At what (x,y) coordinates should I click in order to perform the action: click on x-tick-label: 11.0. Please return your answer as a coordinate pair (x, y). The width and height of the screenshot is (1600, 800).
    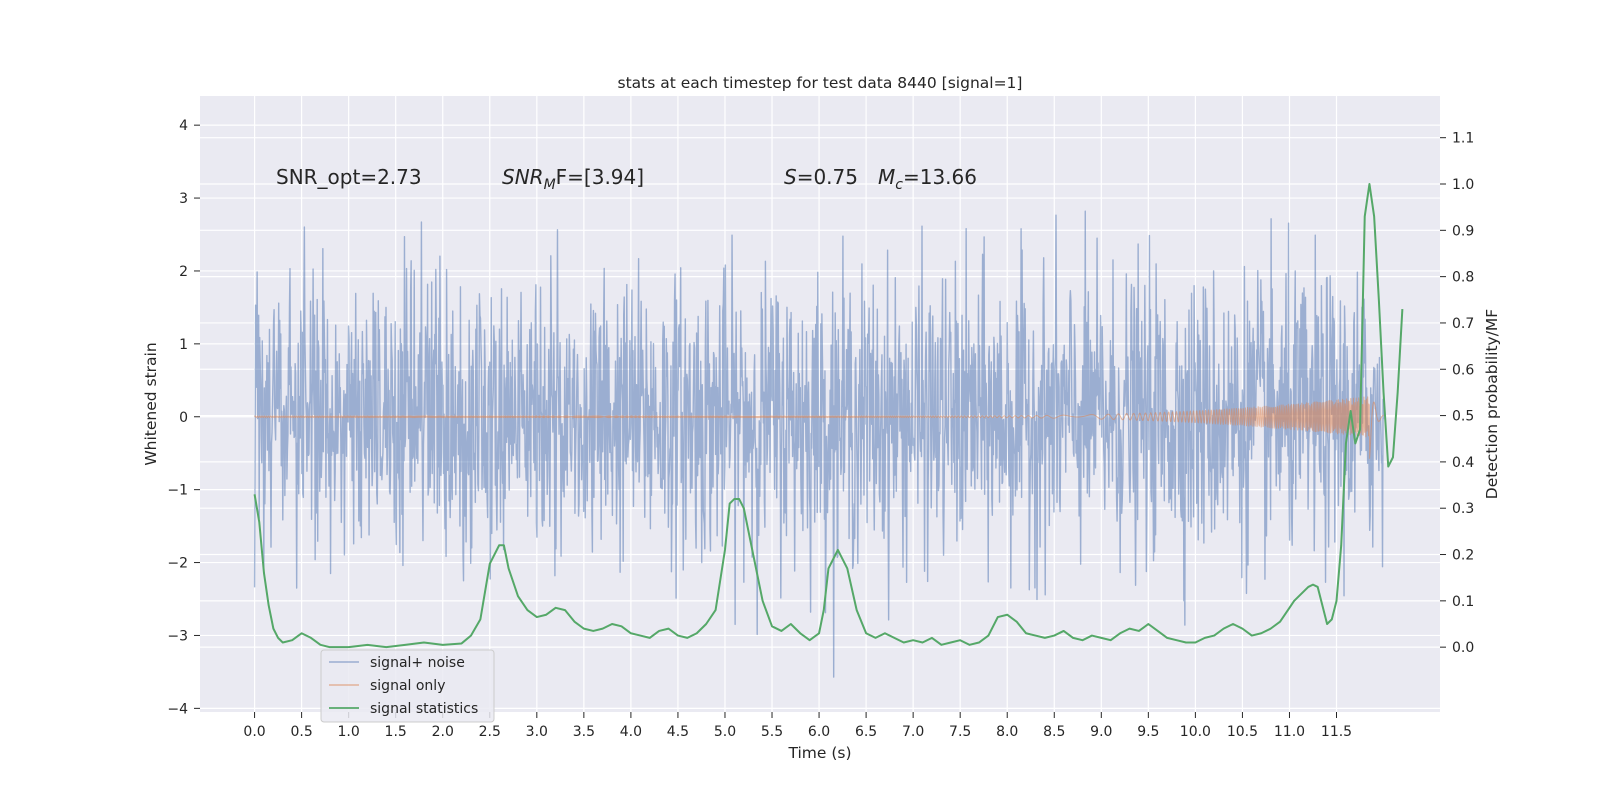
    Looking at the image, I should click on (1289, 732).